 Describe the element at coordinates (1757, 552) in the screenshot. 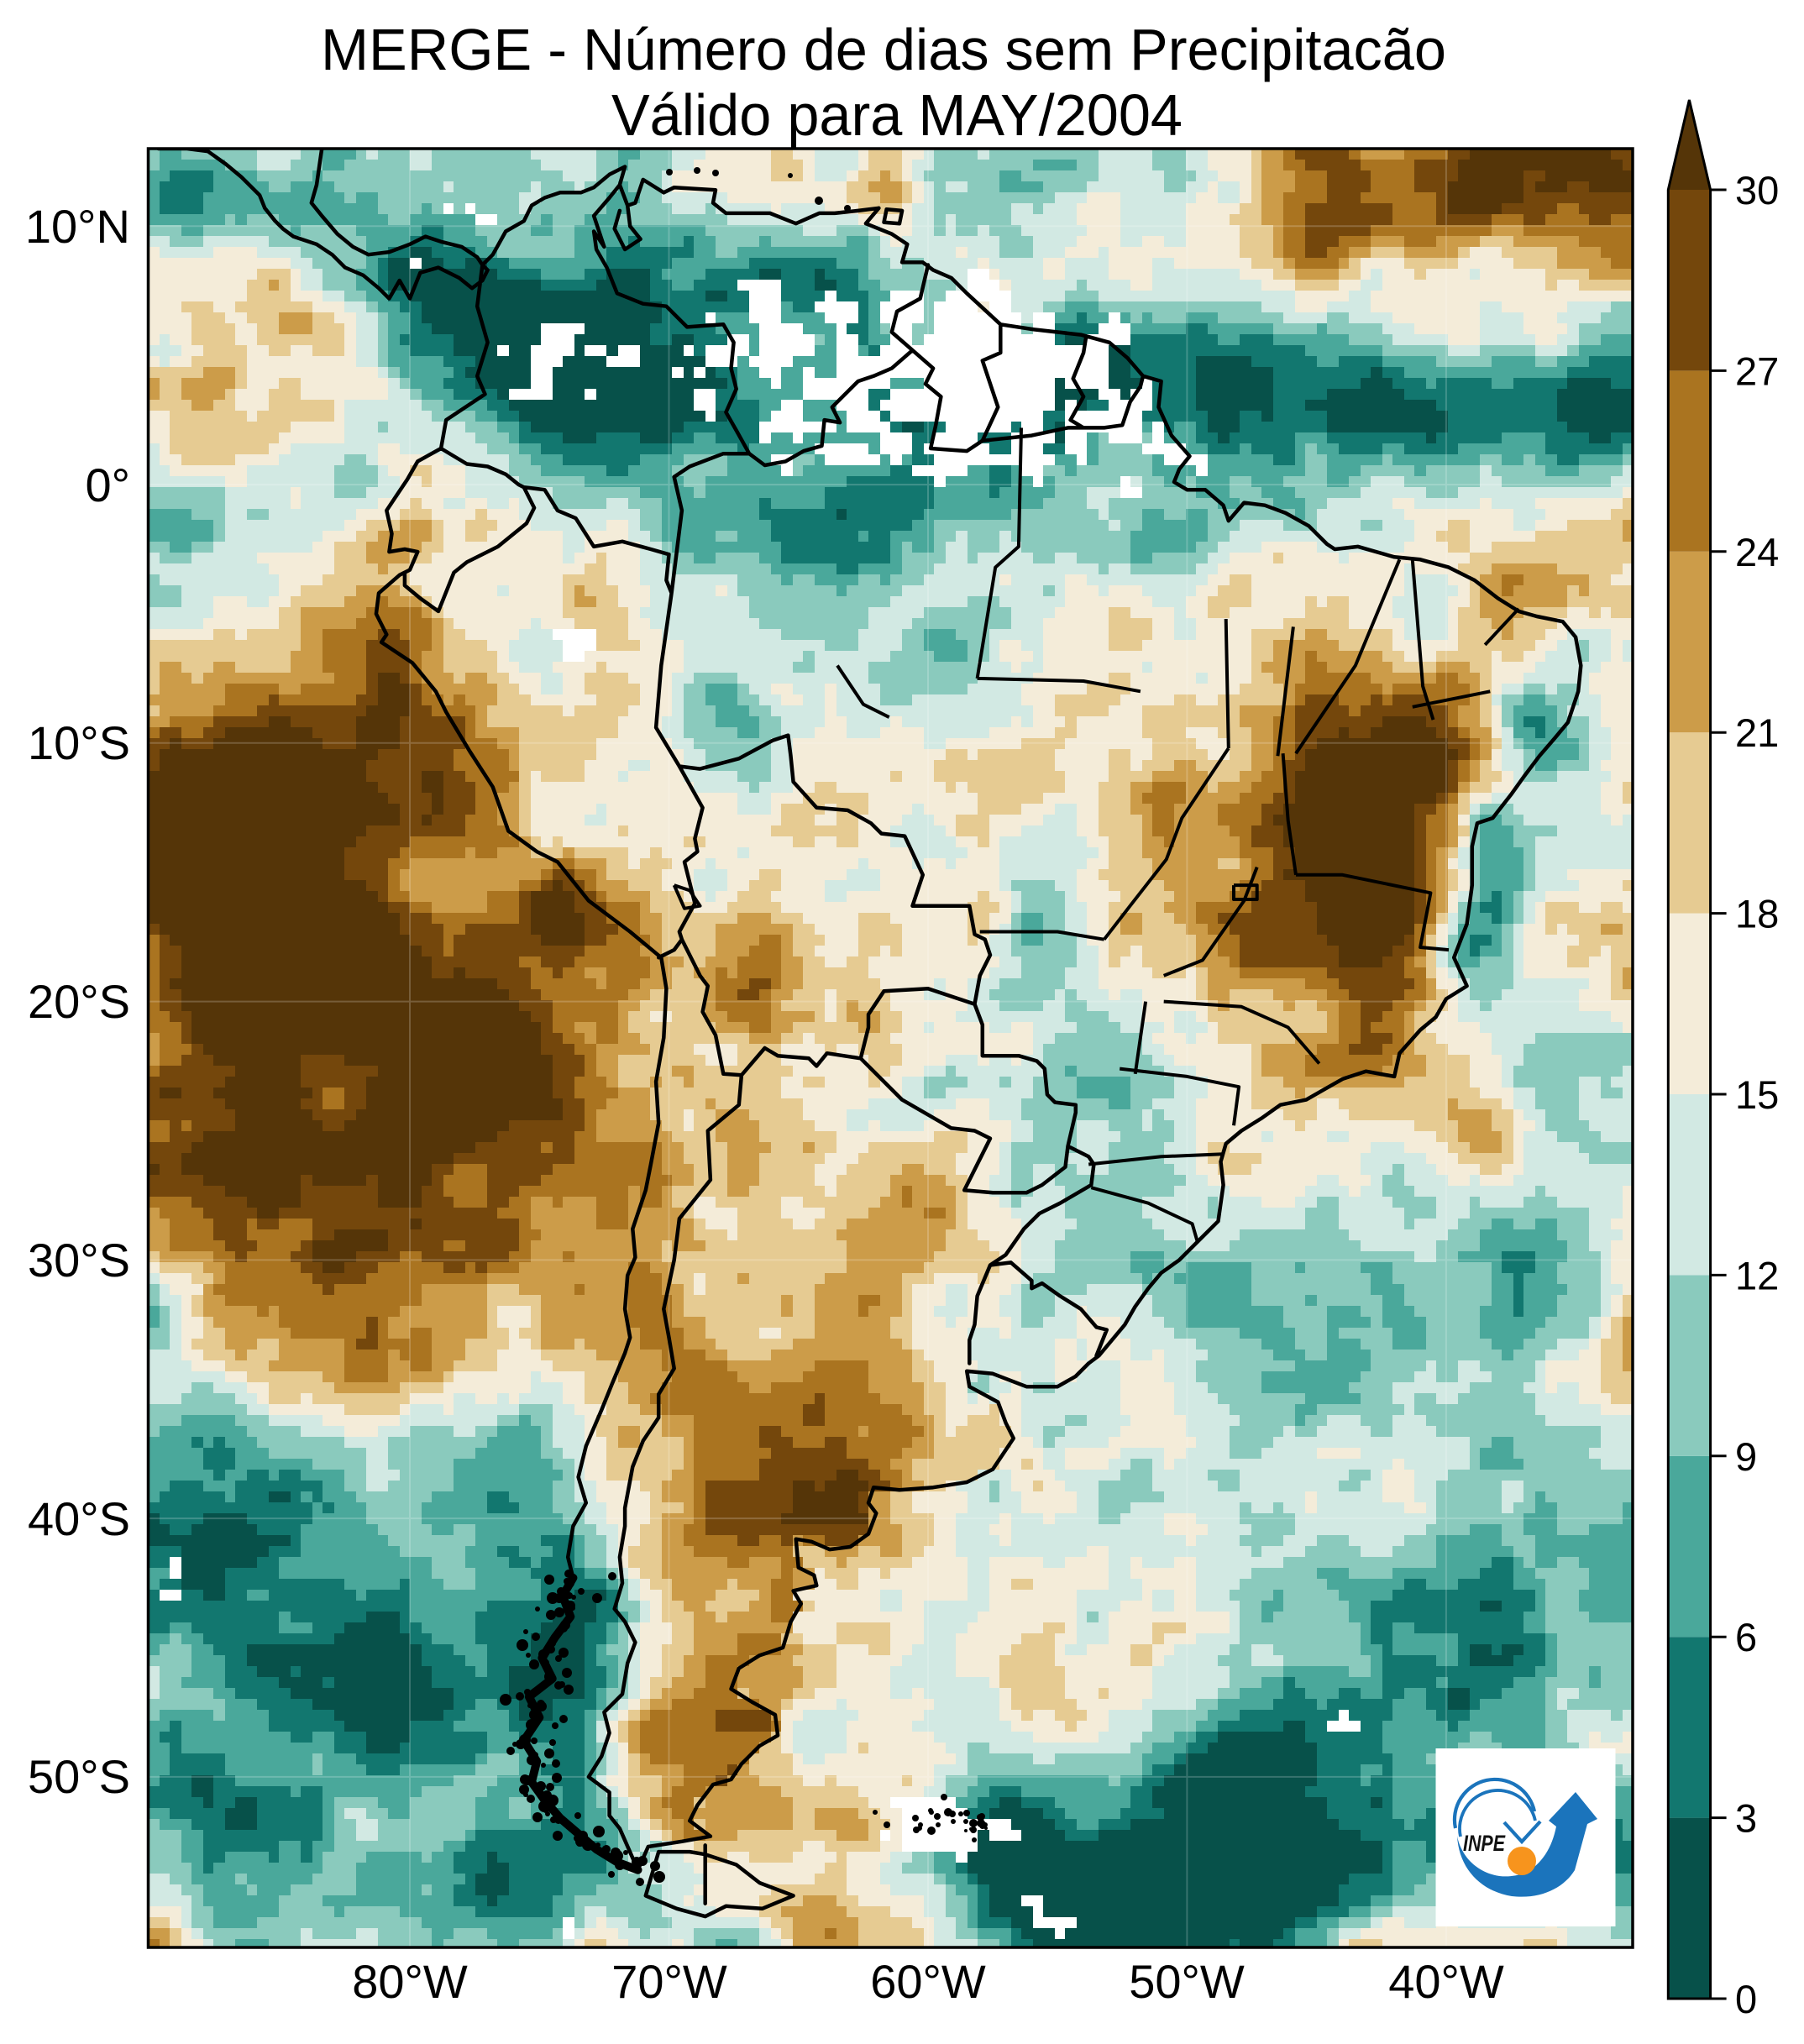

I see `svg-text: 24` at that location.